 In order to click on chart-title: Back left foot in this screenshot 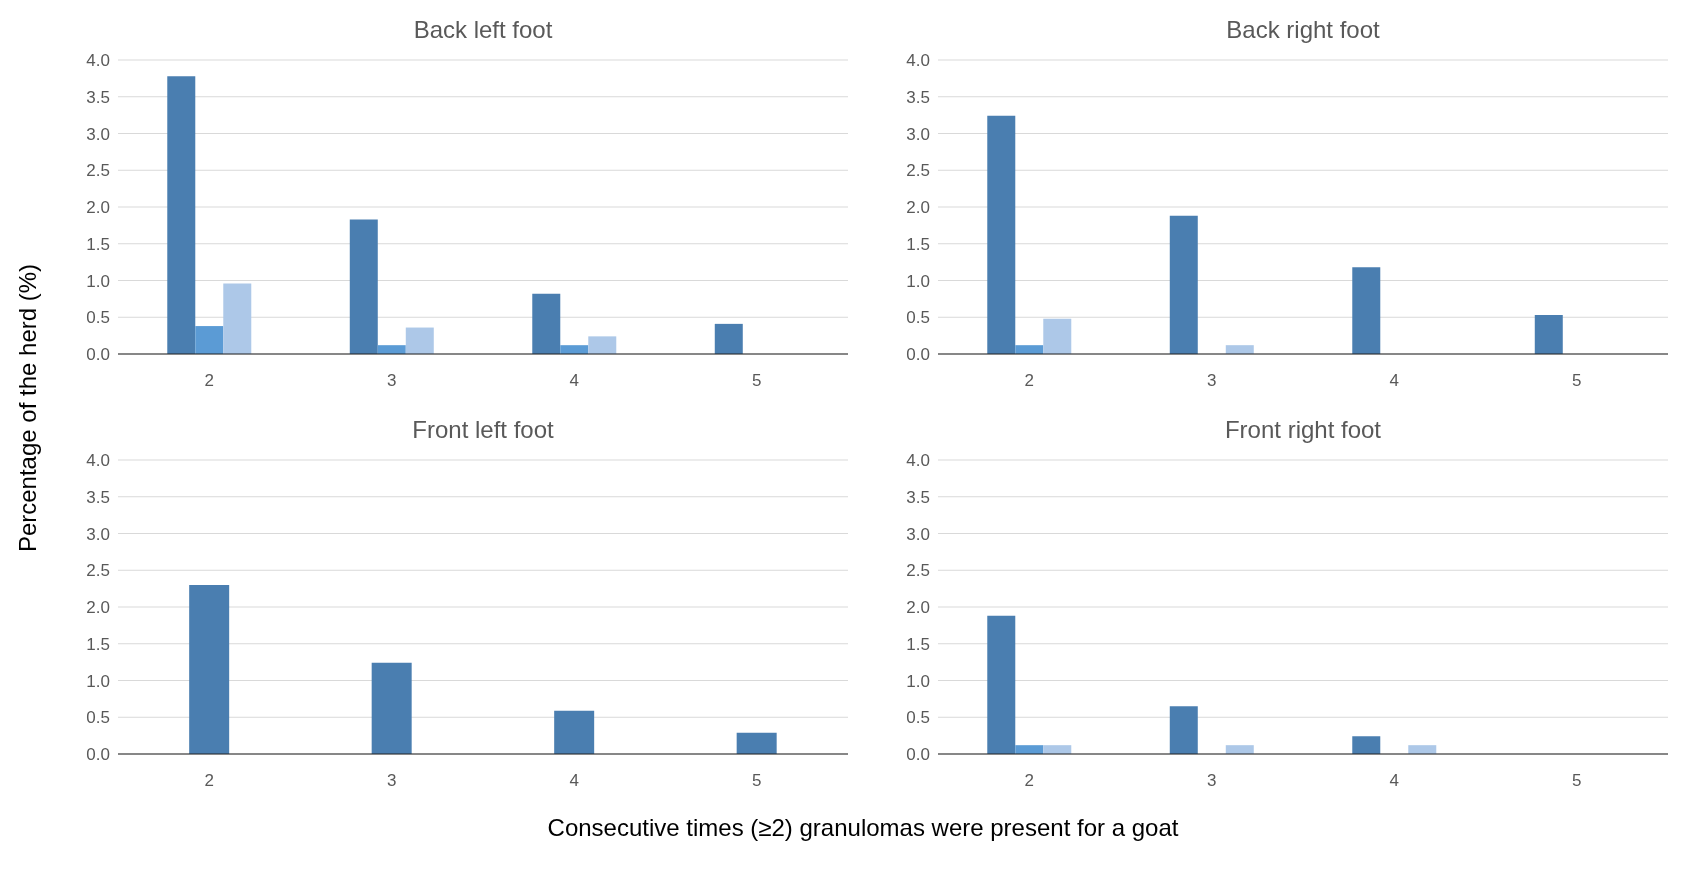, I will do `click(483, 30)`.